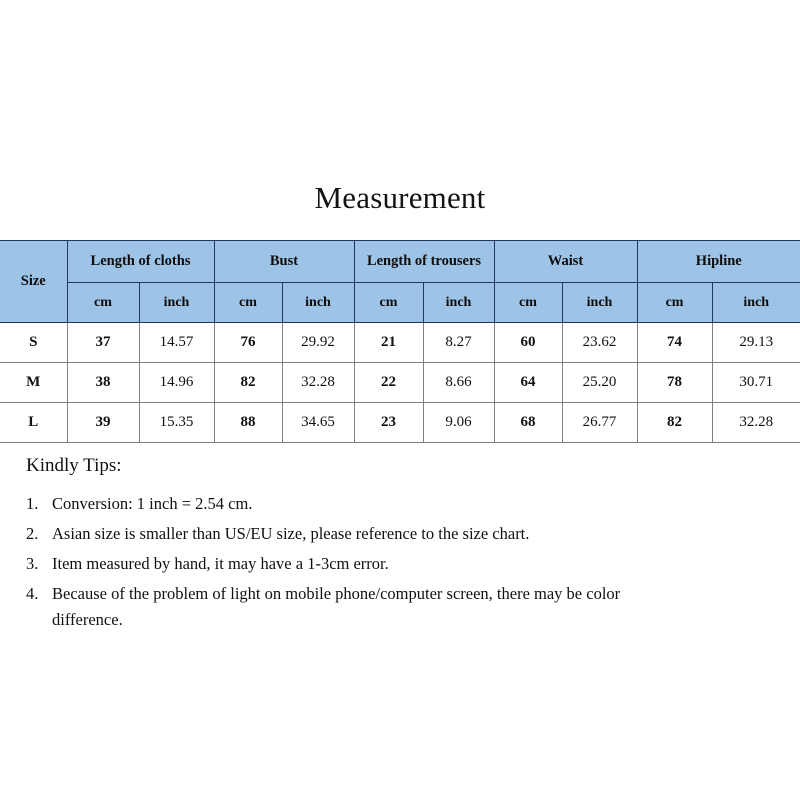 The image size is (800, 800). What do you see at coordinates (599, 382) in the screenshot?
I see `cell-waist-inch: 25.20` at bounding box center [599, 382].